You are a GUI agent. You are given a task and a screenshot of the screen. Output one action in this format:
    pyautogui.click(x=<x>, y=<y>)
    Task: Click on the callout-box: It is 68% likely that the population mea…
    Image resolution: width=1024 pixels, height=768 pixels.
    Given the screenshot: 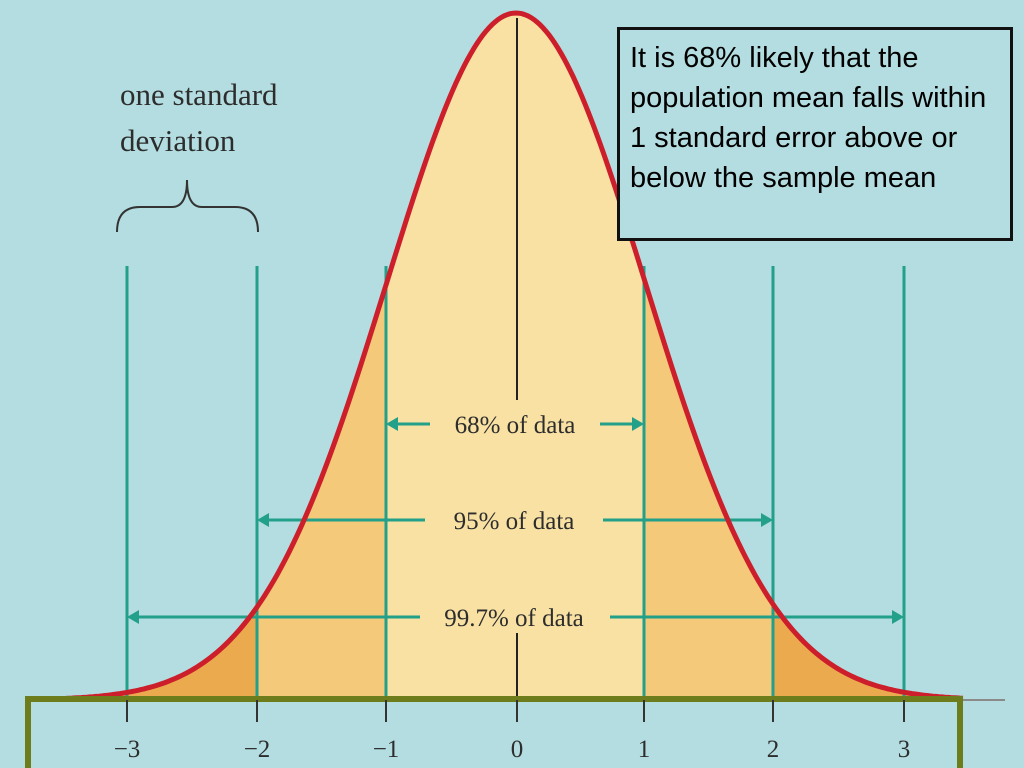 What is the action you would take?
    pyautogui.click(x=815, y=134)
    